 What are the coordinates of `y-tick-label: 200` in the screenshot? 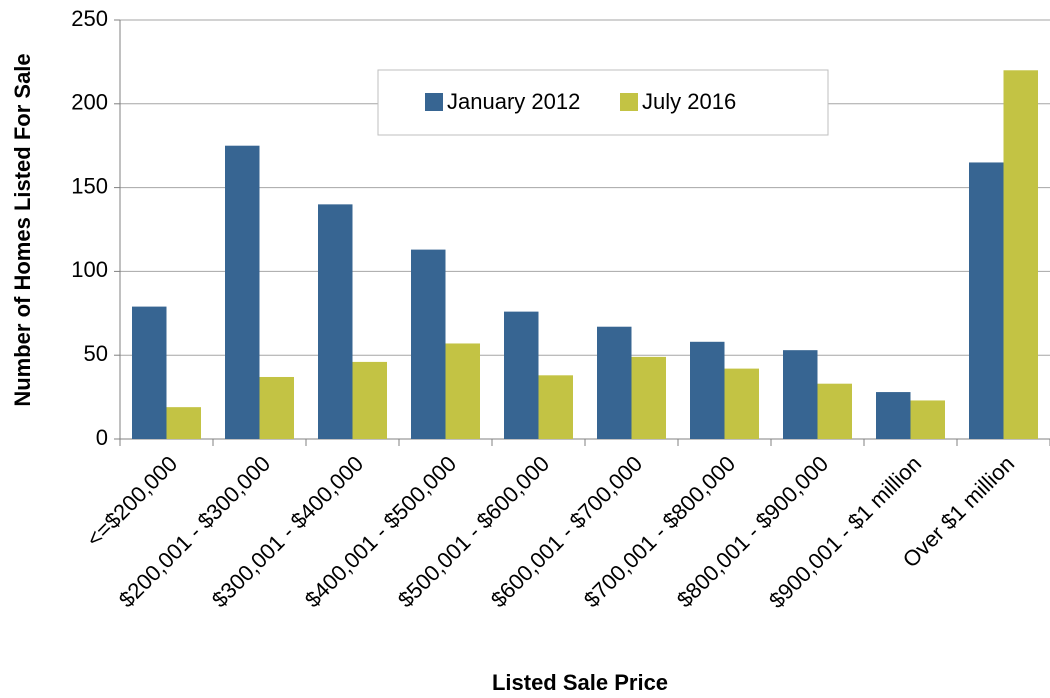 It's located at (89, 102).